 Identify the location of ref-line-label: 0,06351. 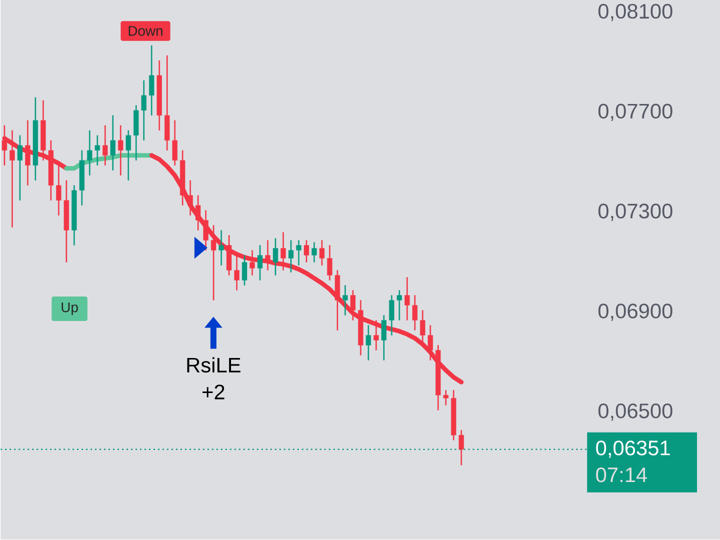
(633, 449).